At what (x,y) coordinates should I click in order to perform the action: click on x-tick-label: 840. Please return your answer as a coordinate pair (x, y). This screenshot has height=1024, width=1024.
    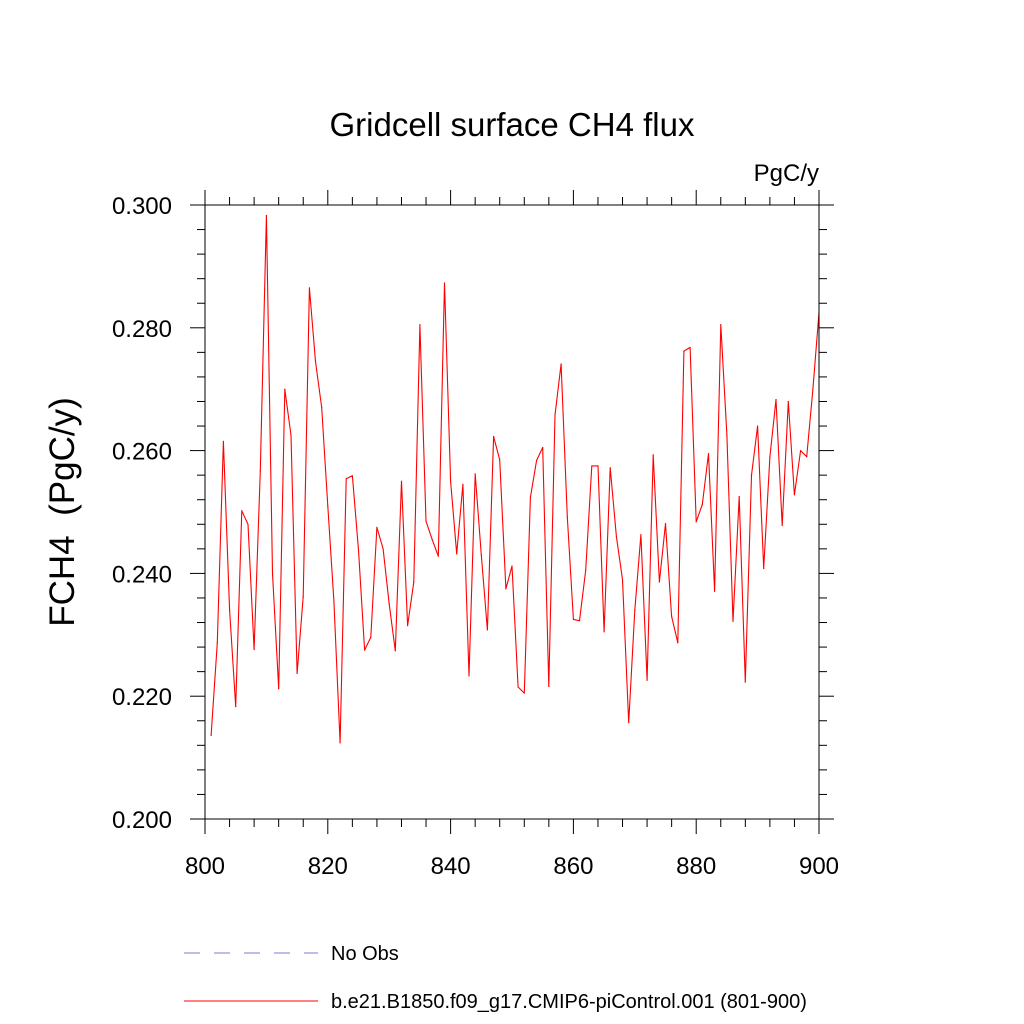
    Looking at the image, I should click on (451, 866).